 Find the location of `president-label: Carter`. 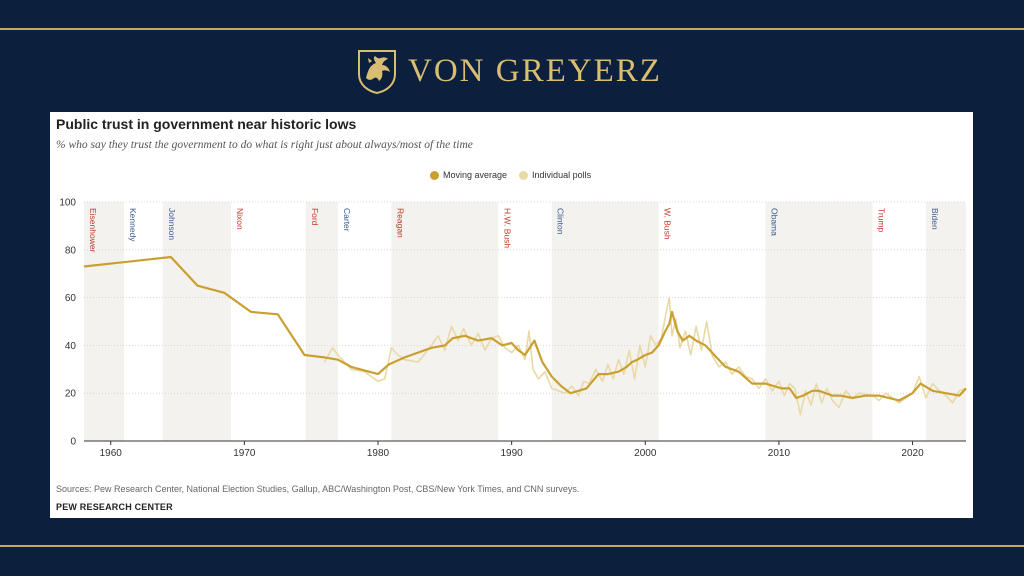

president-label: Carter is located at coordinates (347, 220).